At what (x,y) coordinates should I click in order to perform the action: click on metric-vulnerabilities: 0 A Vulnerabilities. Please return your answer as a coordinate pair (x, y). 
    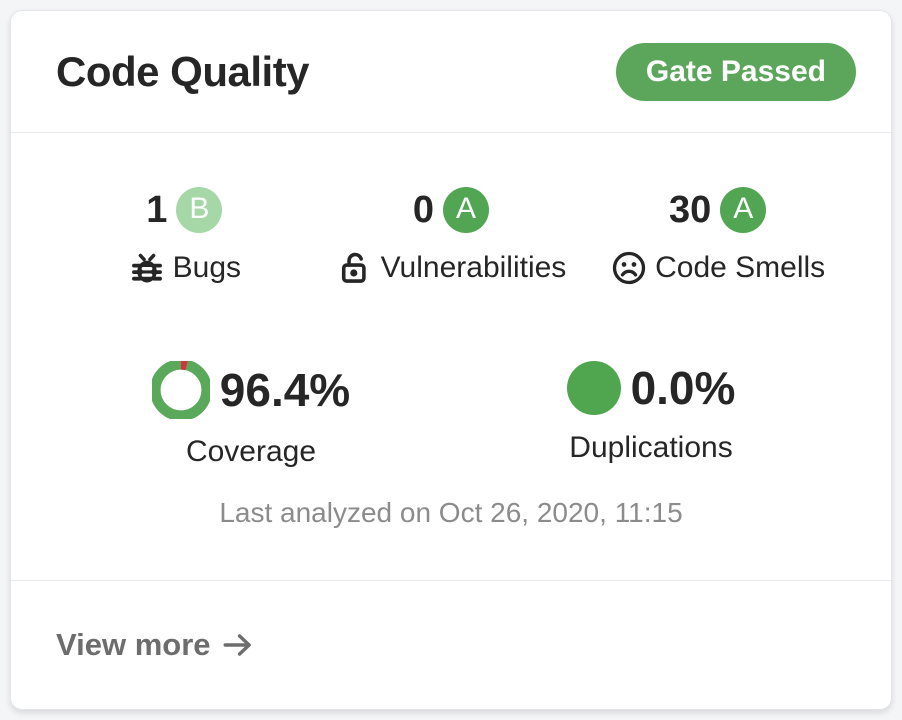
    Looking at the image, I should click on (451, 237).